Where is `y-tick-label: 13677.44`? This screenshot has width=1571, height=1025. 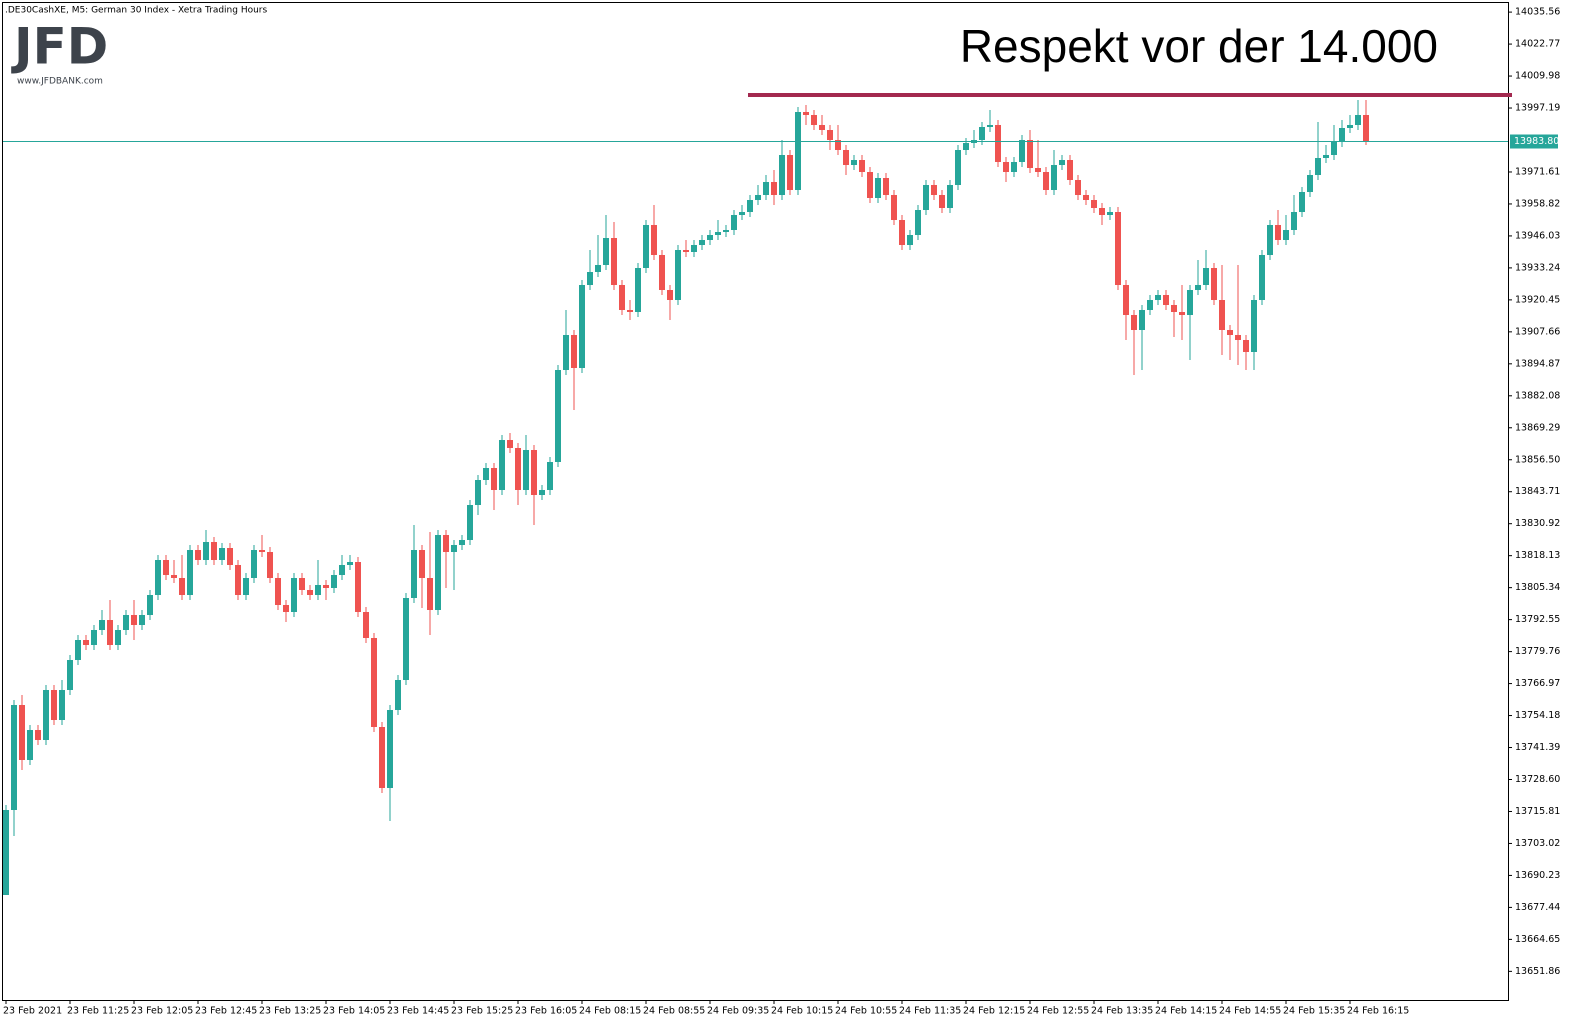
y-tick-label: 13677.44 is located at coordinates (1537, 907).